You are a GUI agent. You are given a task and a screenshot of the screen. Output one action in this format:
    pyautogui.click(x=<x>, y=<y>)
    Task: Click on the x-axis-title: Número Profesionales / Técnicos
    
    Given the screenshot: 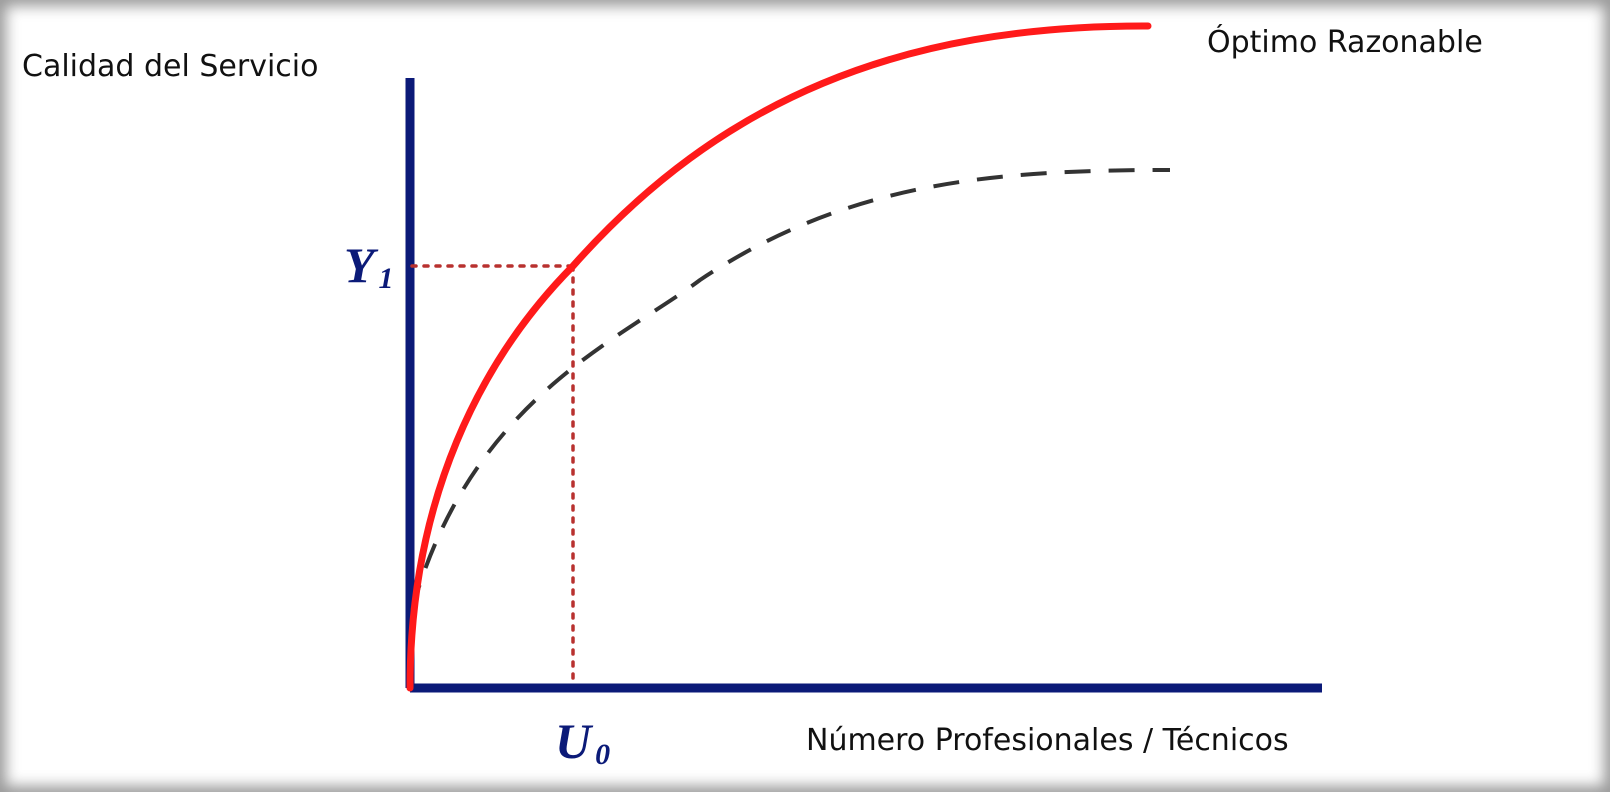 What is the action you would take?
    pyautogui.click(x=1047, y=740)
    